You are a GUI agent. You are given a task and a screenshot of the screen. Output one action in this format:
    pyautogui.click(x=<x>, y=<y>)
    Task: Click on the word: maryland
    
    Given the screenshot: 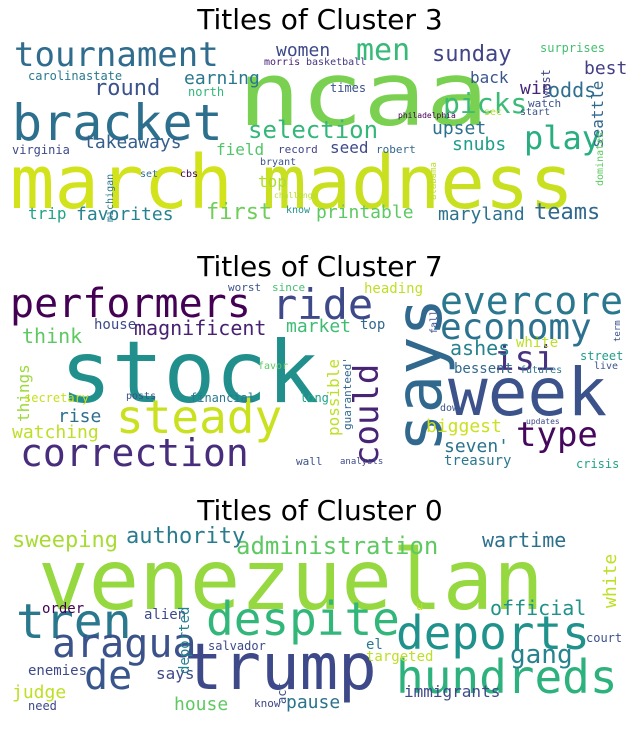 What is the action you would take?
    pyautogui.click(x=481, y=214)
    